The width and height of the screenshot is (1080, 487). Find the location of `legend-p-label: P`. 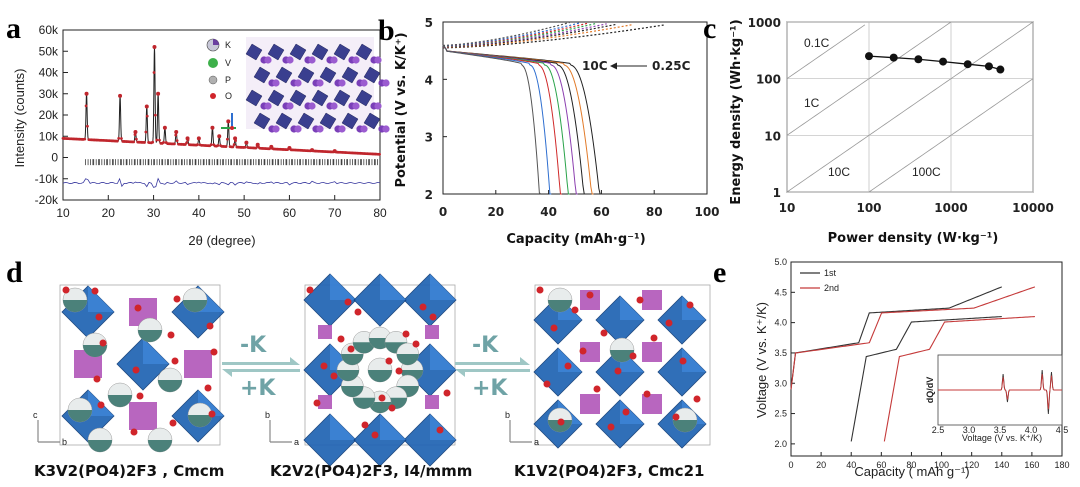

legend-p-label: P is located at coordinates (228, 80).